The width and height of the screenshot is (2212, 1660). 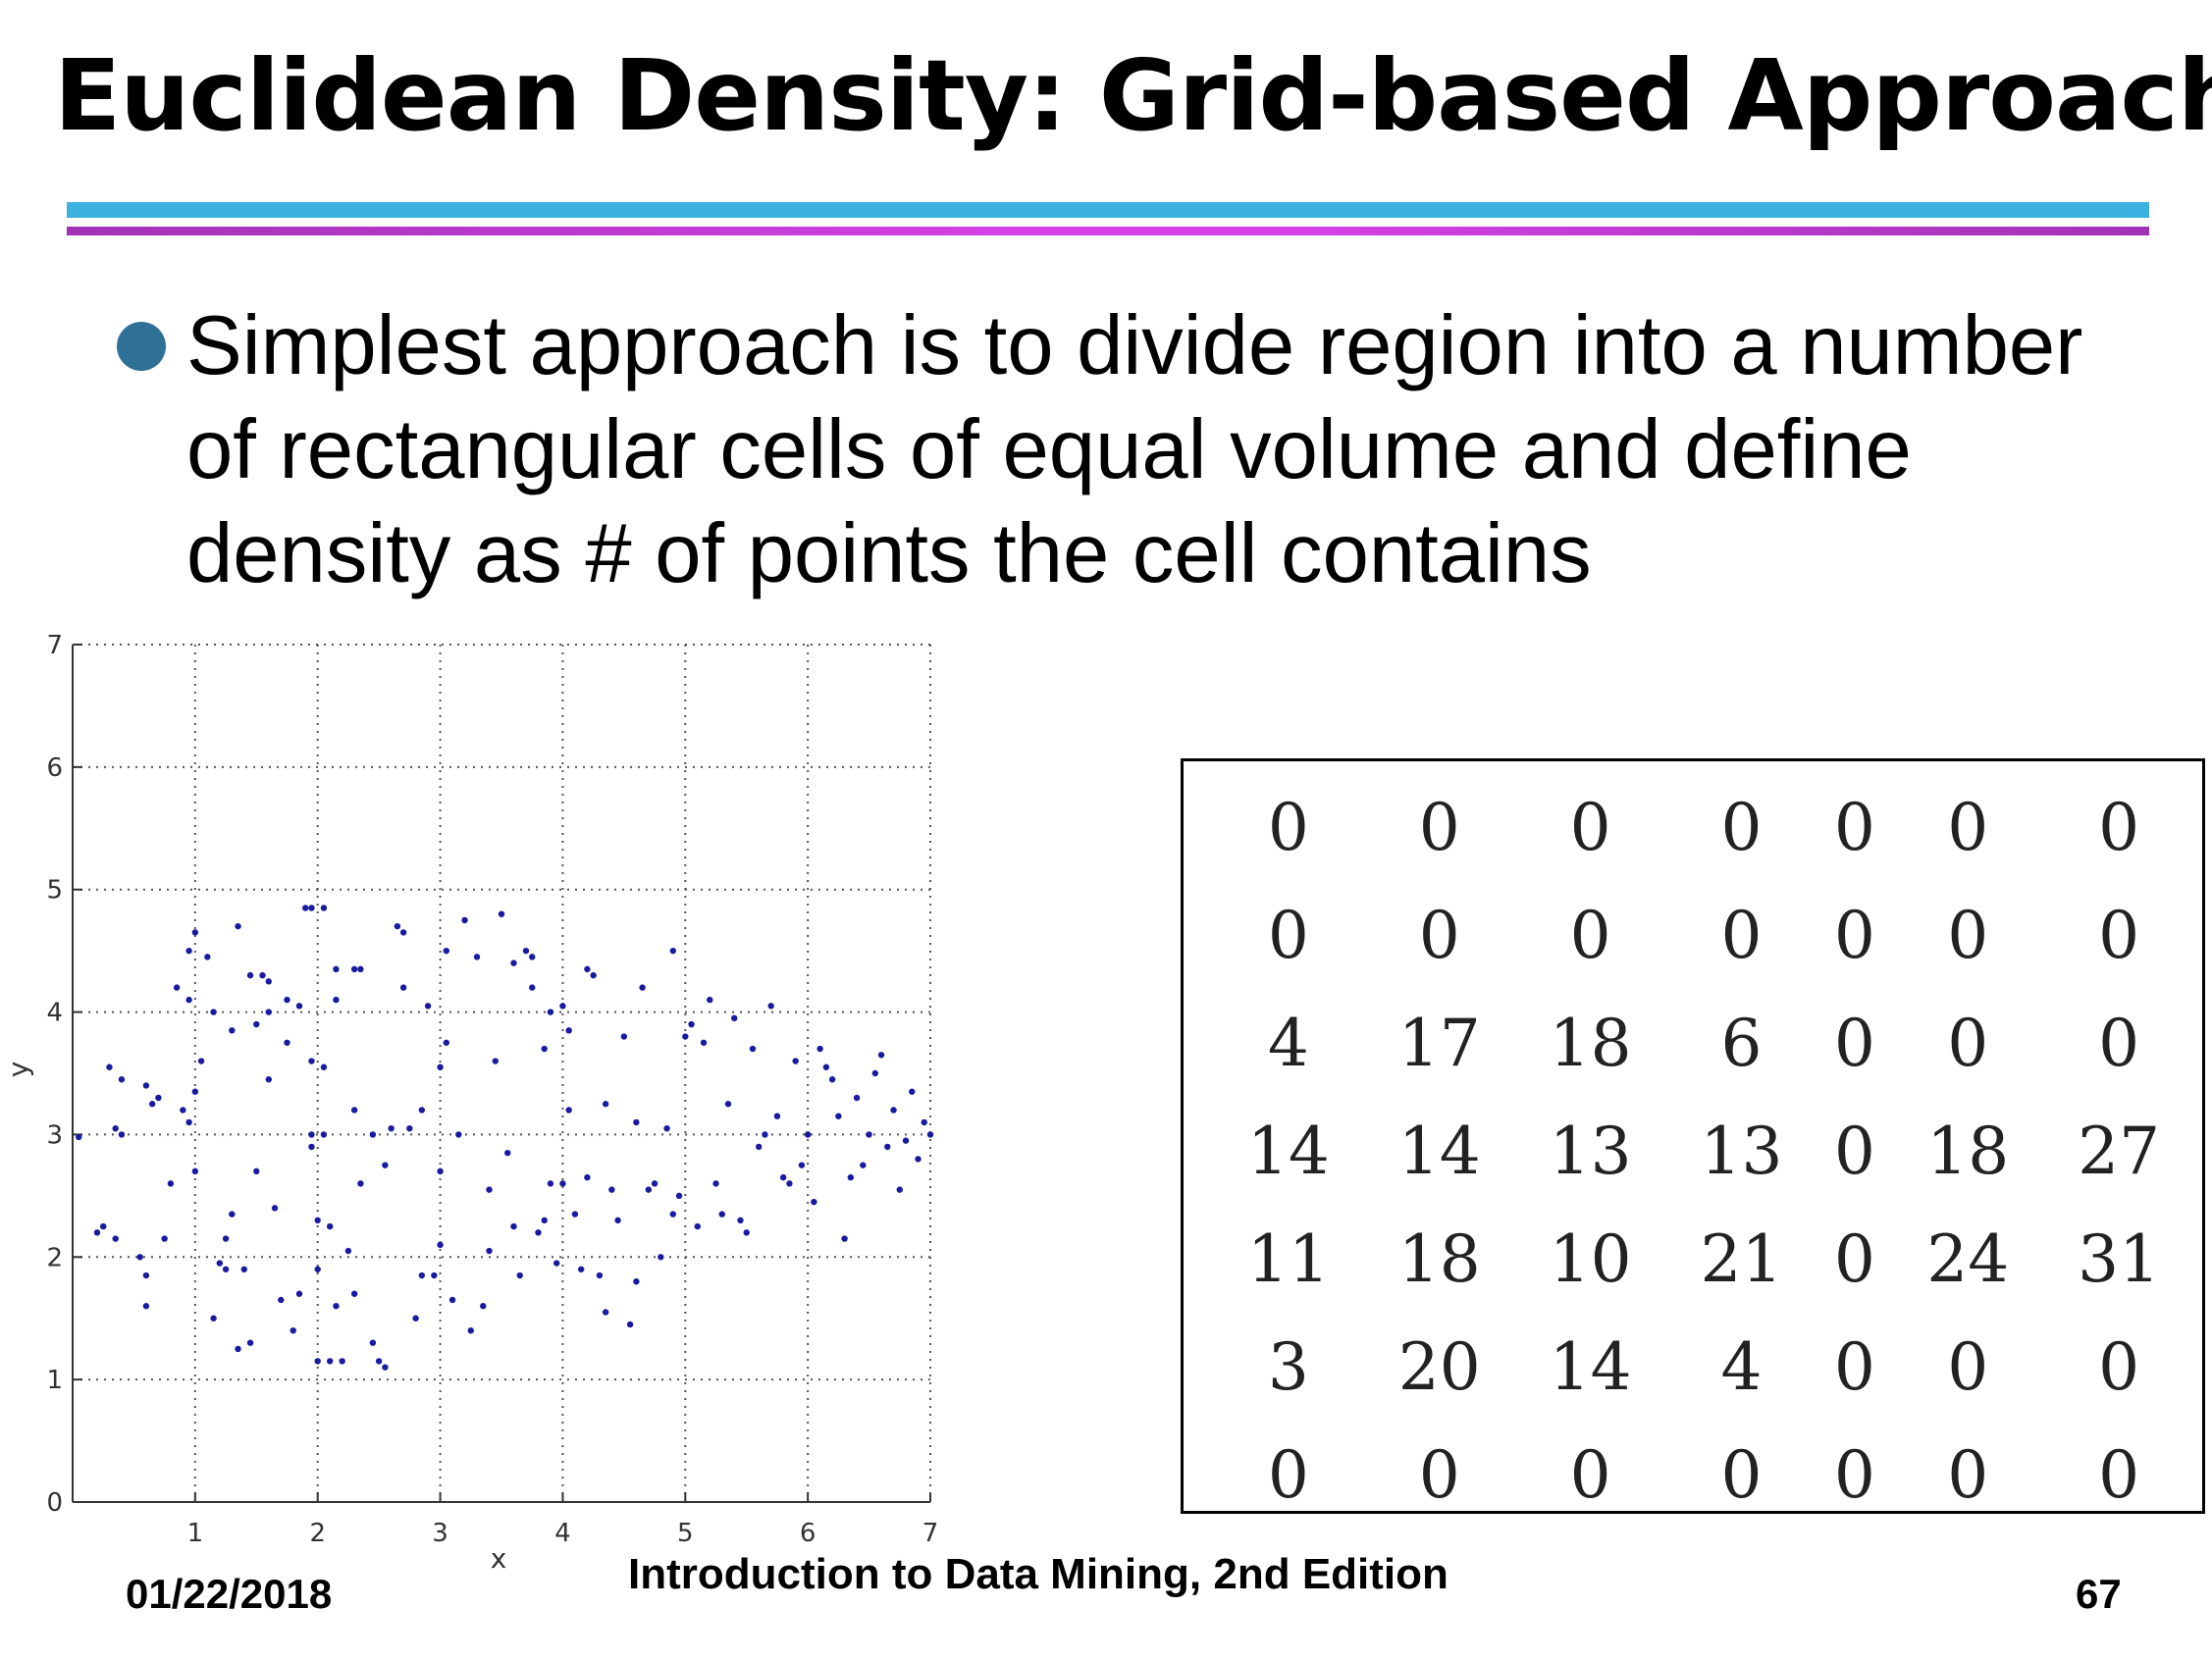 What do you see at coordinates (2099, 1594) in the screenshot?
I see `footer-page-number: 67` at bounding box center [2099, 1594].